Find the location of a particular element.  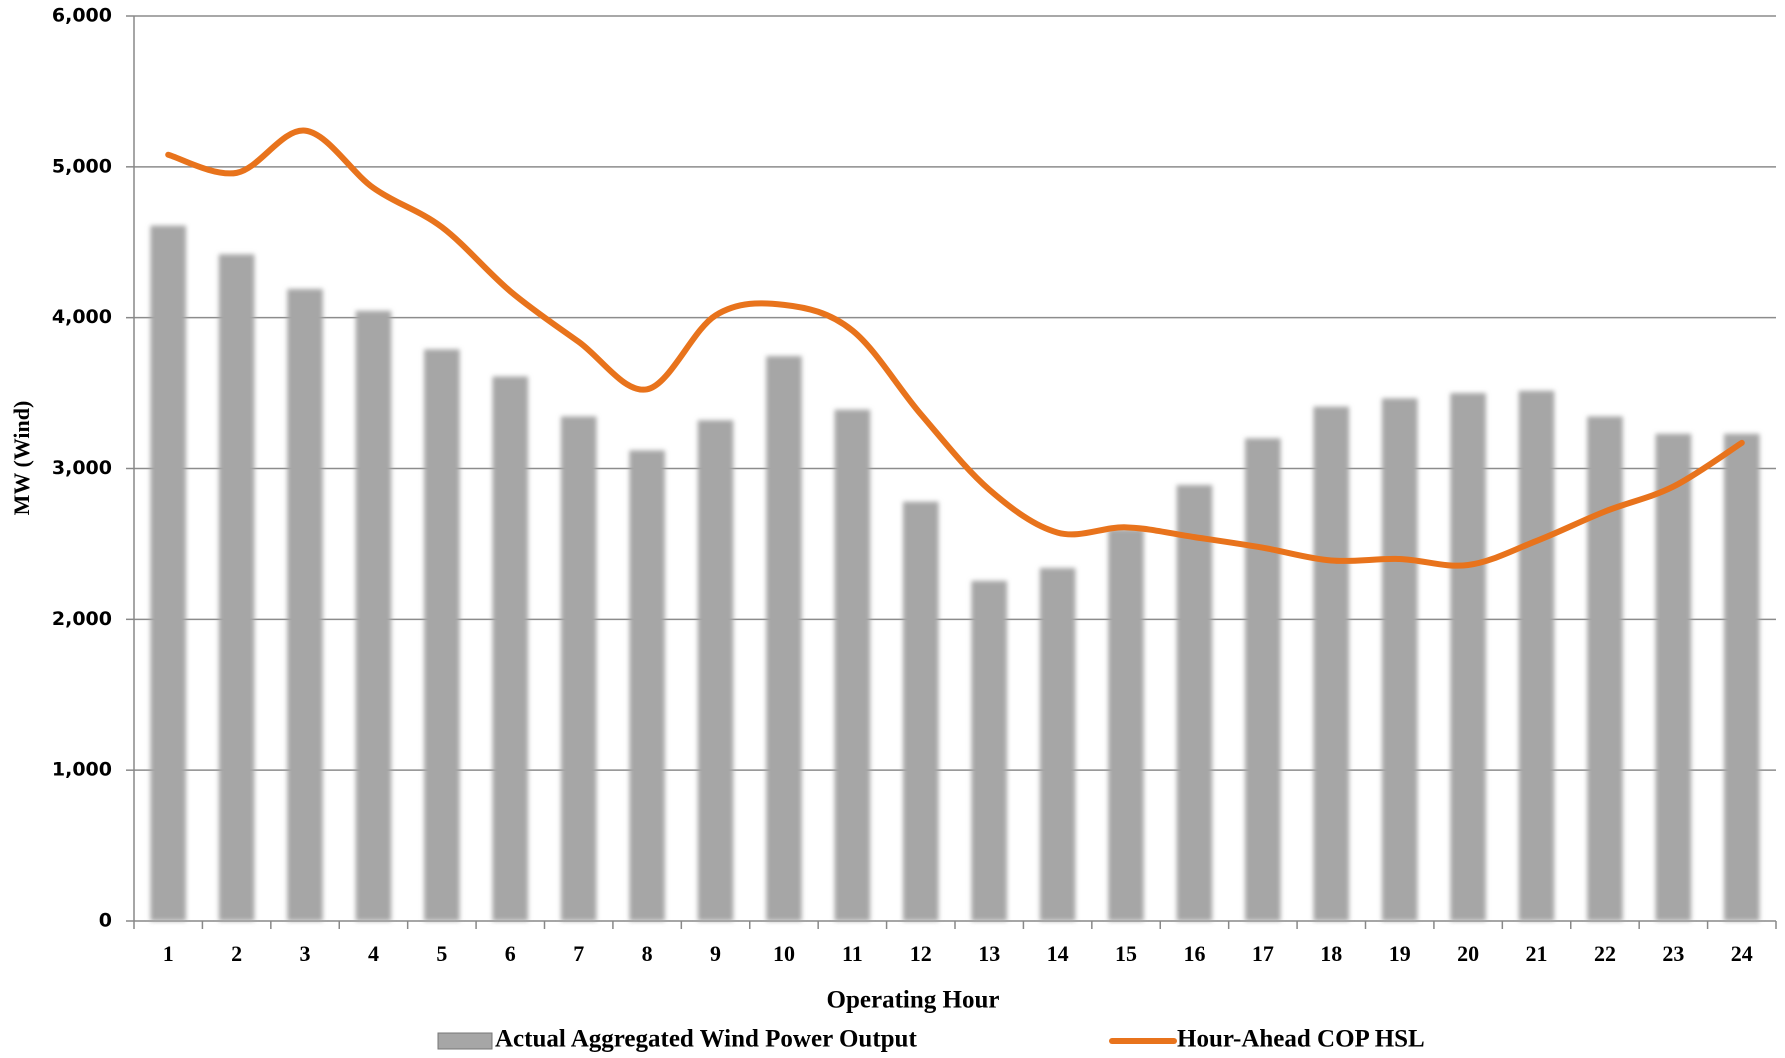

y-tick-label: 4,000 is located at coordinates (82, 317).